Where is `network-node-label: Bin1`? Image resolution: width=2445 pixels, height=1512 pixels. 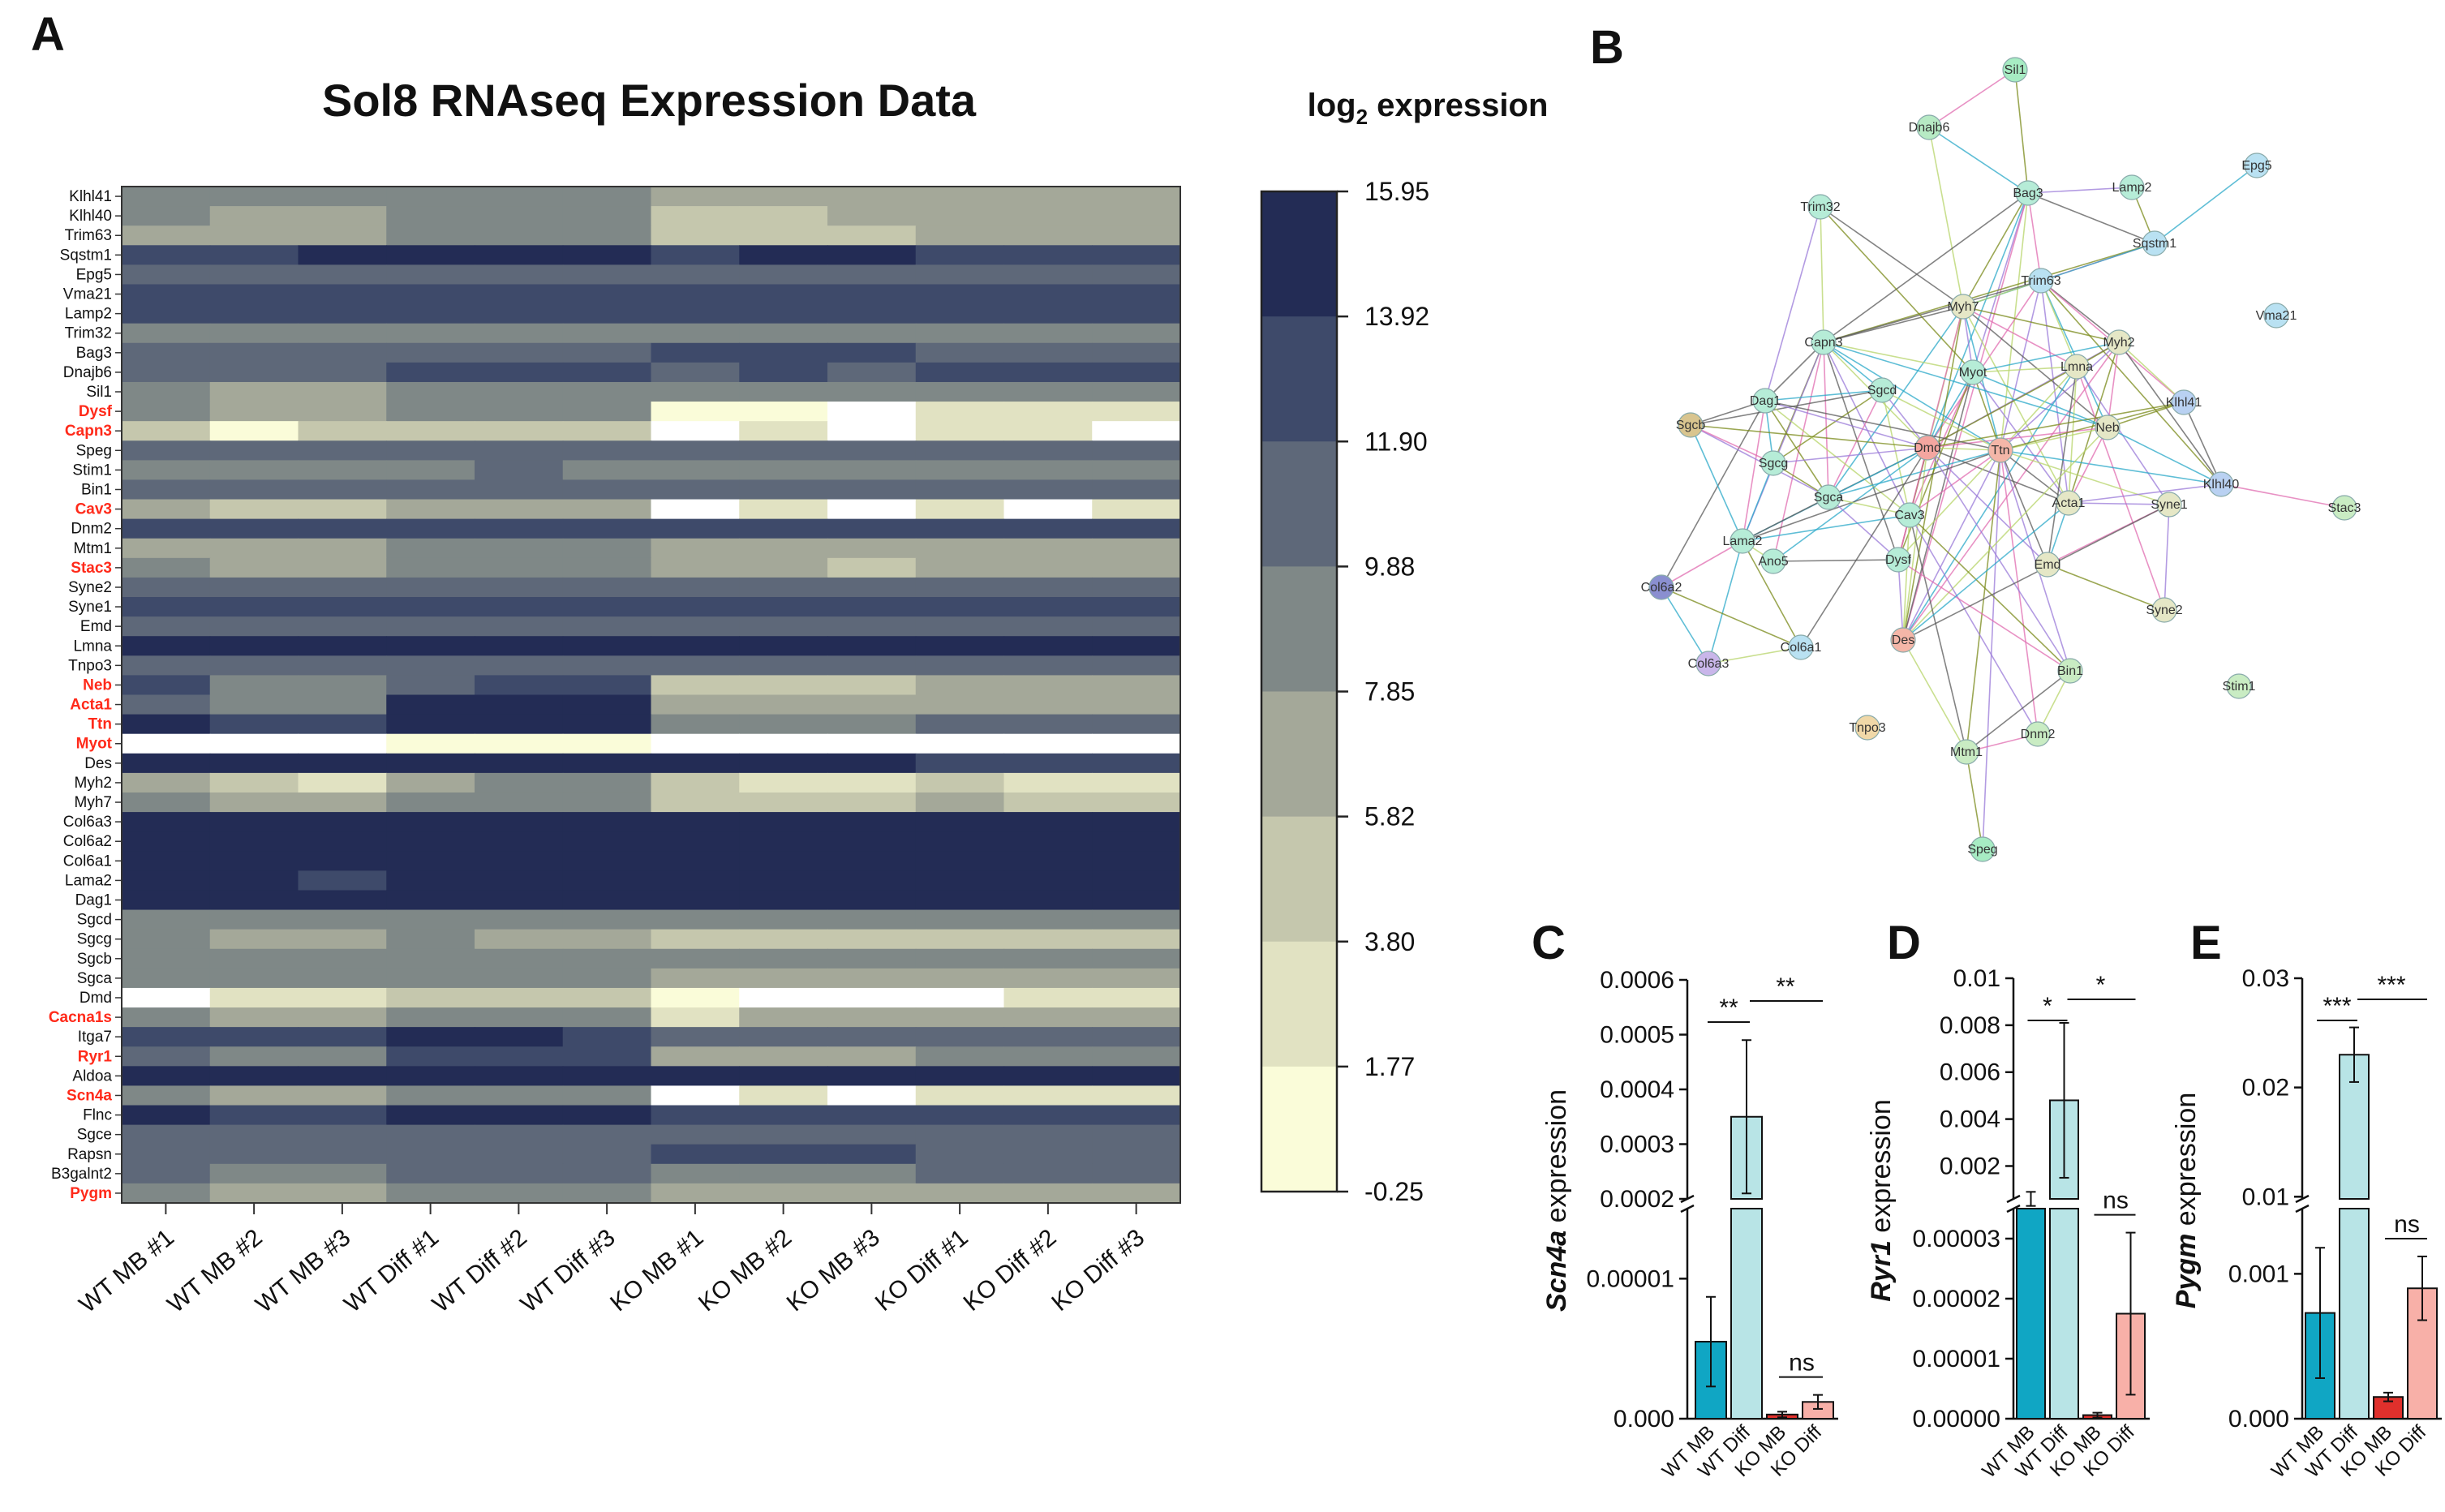
network-node-label: Bin1 is located at coordinates (2070, 671).